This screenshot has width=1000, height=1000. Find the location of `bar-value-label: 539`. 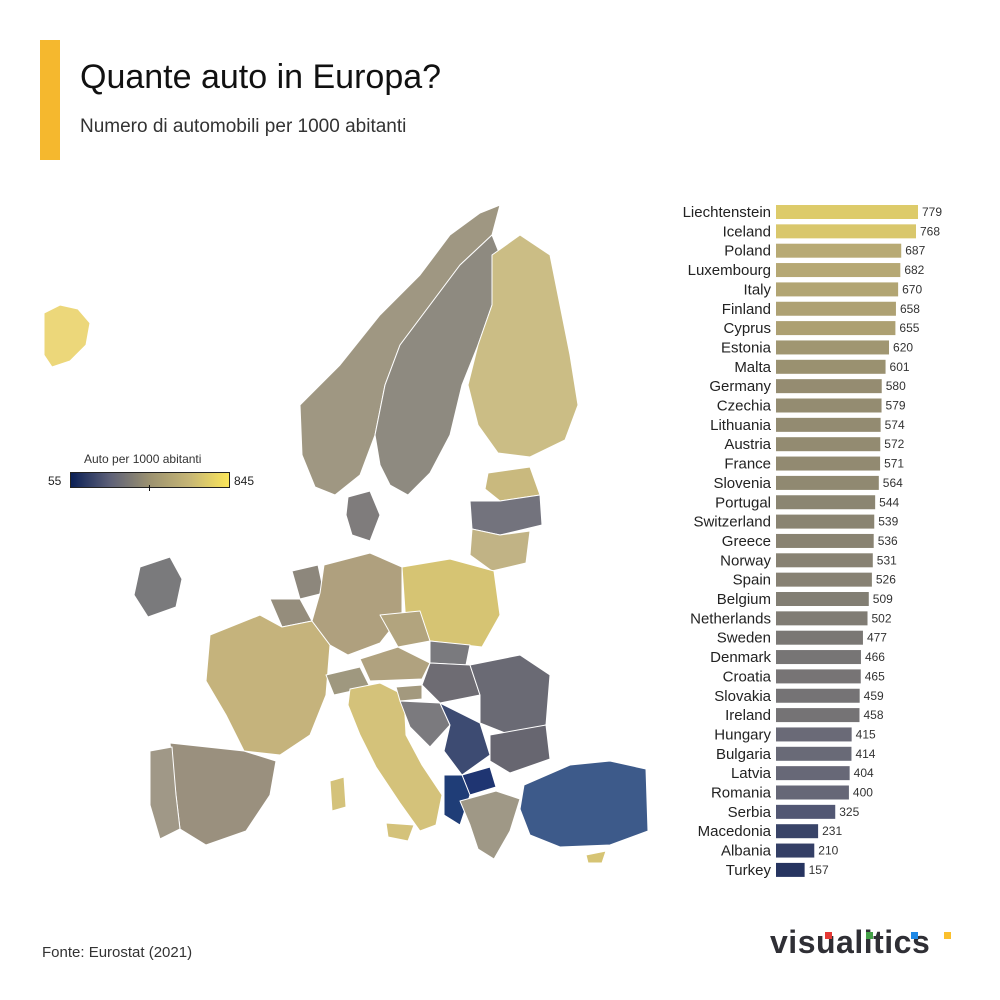

bar-value-label: 539 is located at coordinates (888, 522).